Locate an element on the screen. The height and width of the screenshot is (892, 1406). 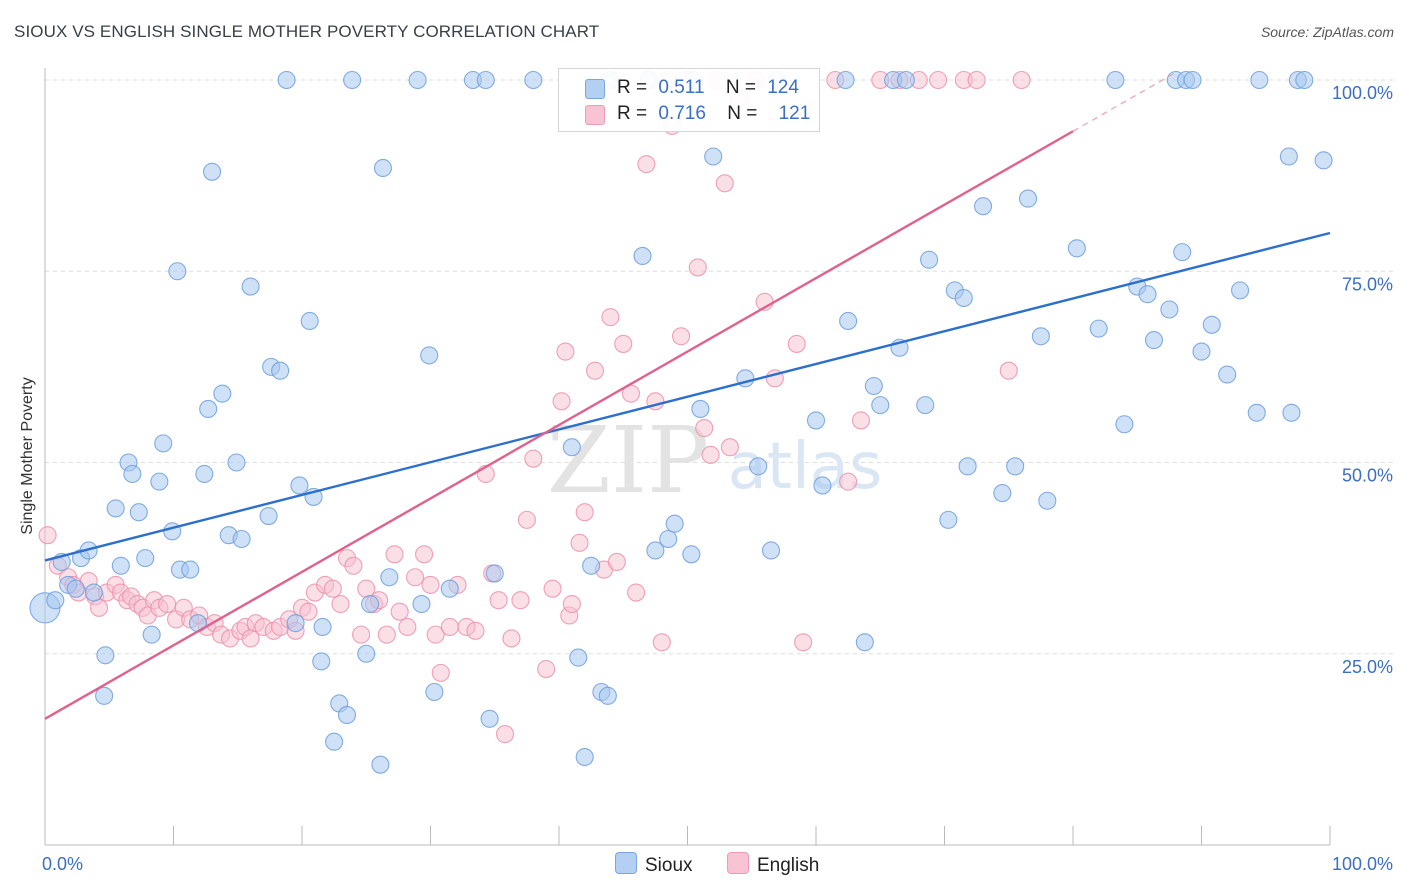
n-label: N = is located at coordinates (740, 87).